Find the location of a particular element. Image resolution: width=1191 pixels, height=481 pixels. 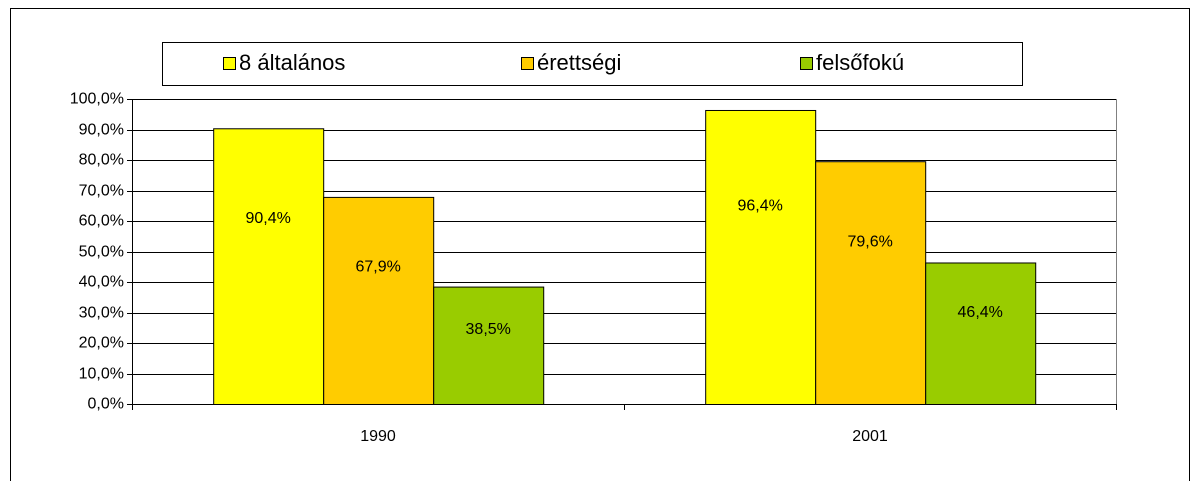

value-label: 38,5% is located at coordinates (488, 329).